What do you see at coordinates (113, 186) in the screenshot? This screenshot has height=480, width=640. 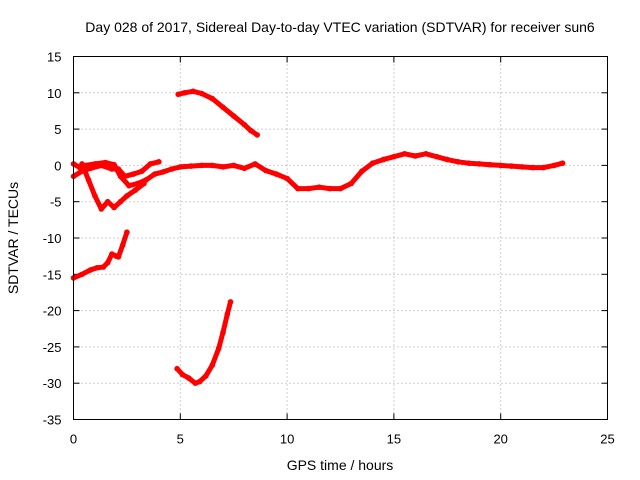 I see `series-early-dip` at bounding box center [113, 186].